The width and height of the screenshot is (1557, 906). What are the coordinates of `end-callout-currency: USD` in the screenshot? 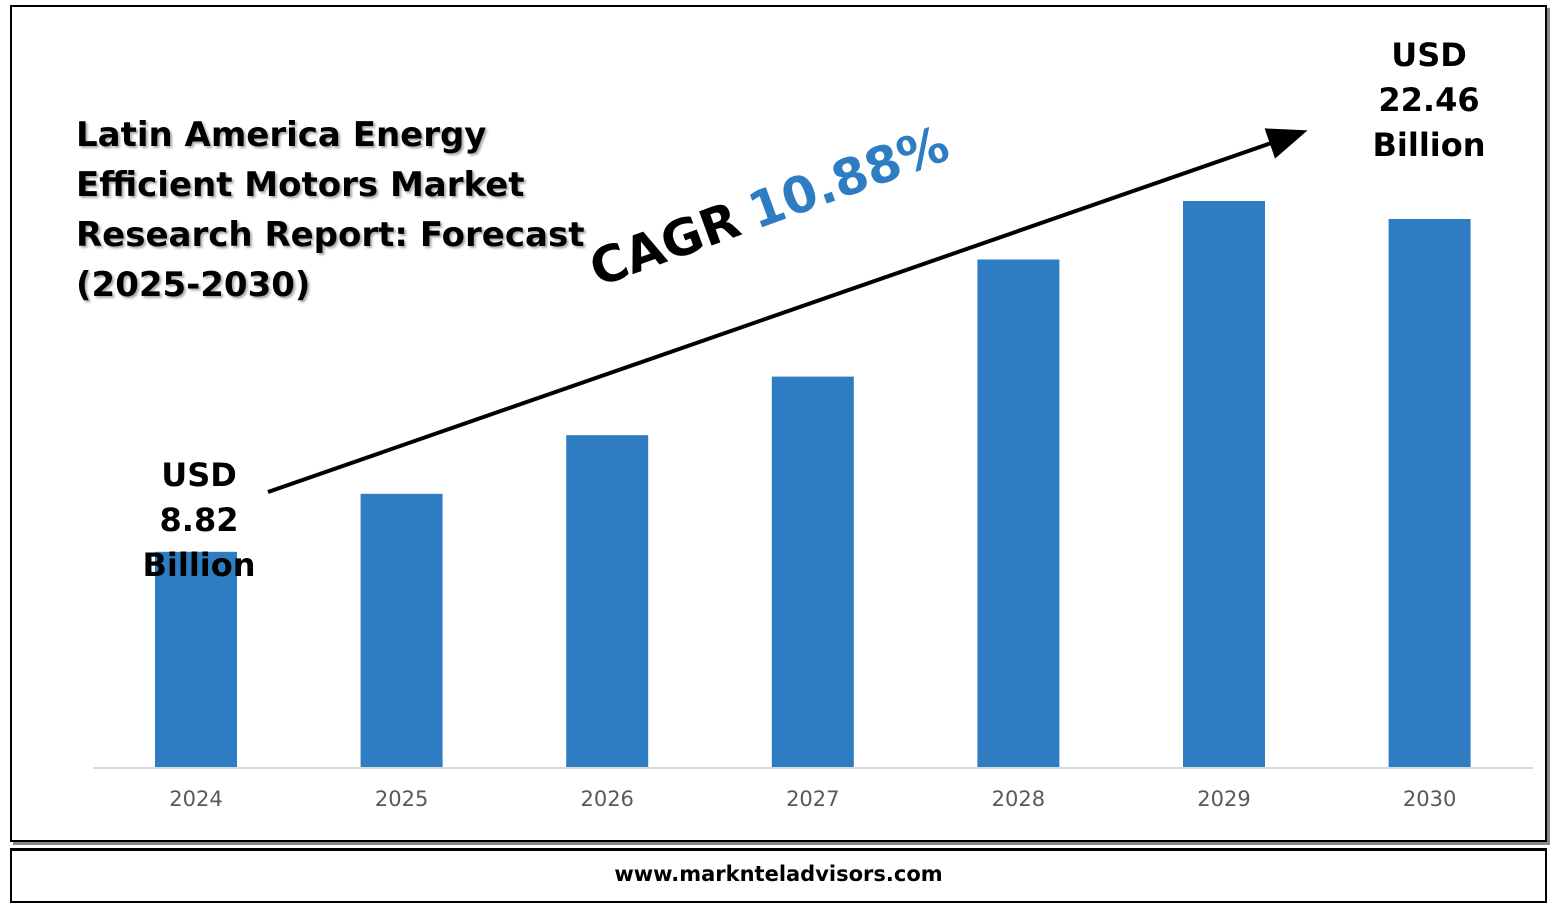 It's located at (1429, 55).